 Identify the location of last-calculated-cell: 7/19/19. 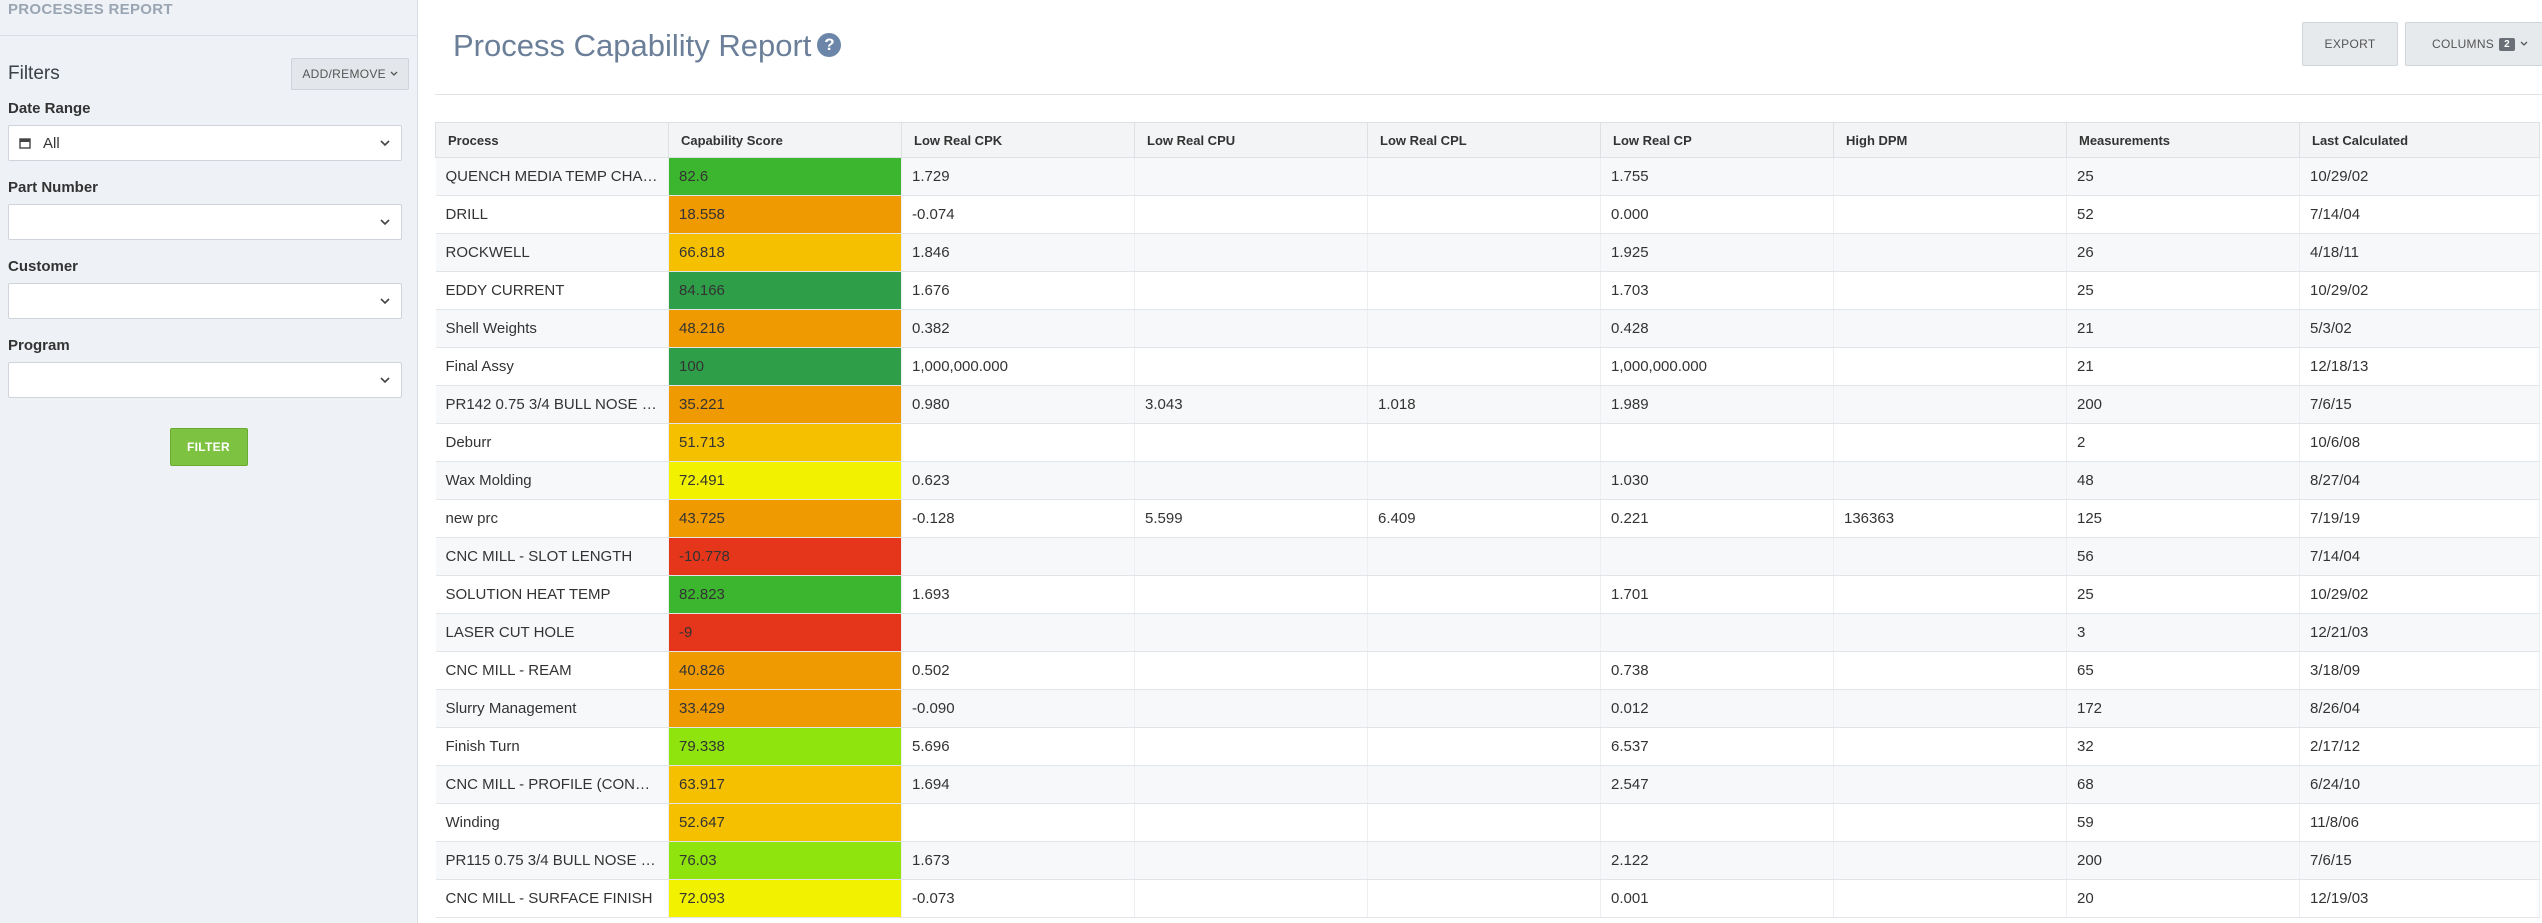
(2419, 518).